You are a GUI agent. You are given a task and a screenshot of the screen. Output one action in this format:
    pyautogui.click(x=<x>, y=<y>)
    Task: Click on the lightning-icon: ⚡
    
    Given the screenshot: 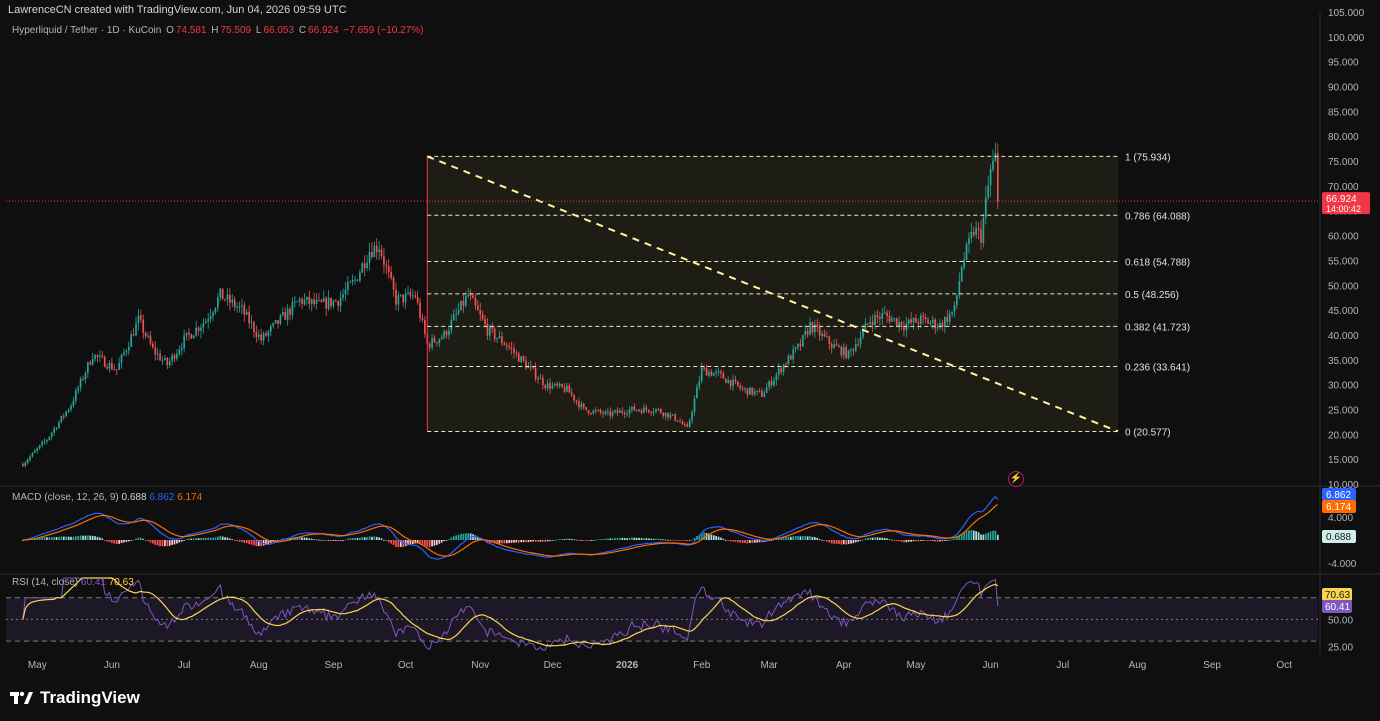 What is the action you would take?
    pyautogui.click(x=1016, y=479)
    